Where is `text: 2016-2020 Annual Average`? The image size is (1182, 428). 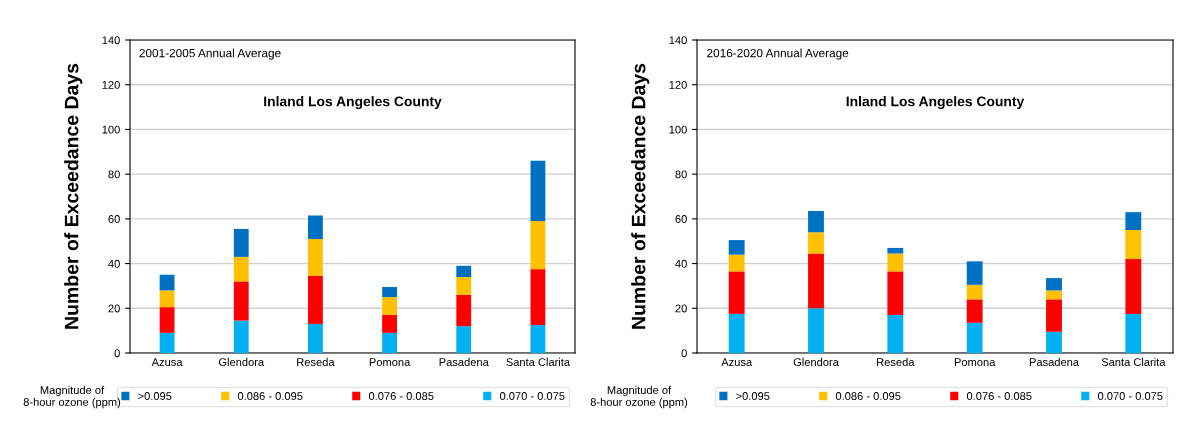 text: 2016-2020 Annual Average is located at coordinates (778, 54).